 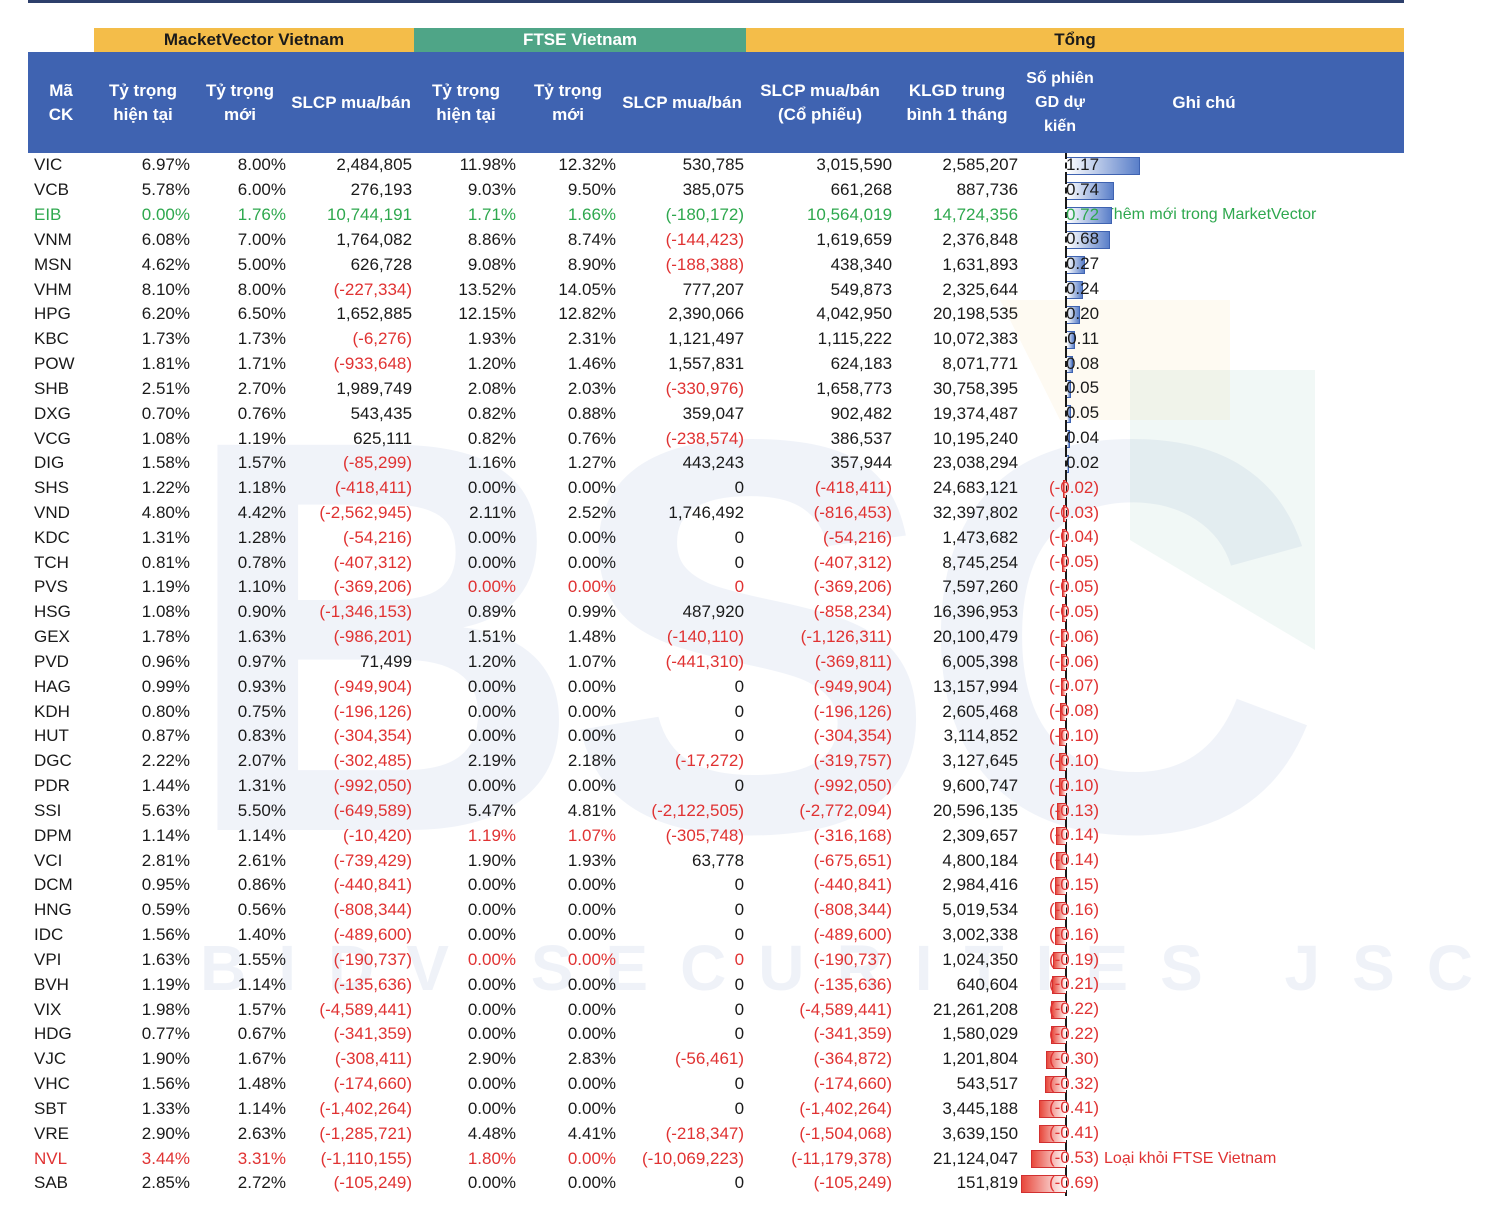 What do you see at coordinates (165, 1034) in the screenshot?
I see `cell-mv-current: 0.77%` at bounding box center [165, 1034].